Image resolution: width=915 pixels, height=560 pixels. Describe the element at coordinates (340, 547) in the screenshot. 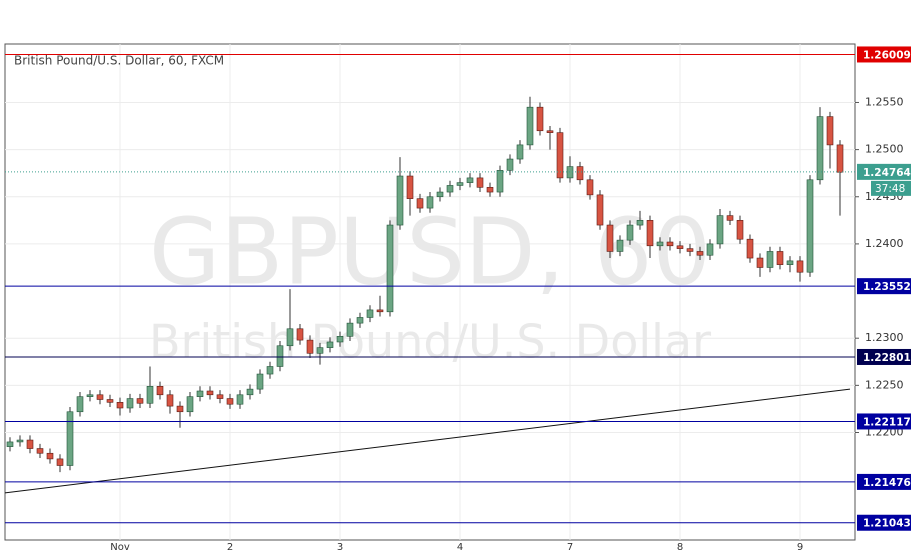

I see `x-tick-label: 3` at that location.